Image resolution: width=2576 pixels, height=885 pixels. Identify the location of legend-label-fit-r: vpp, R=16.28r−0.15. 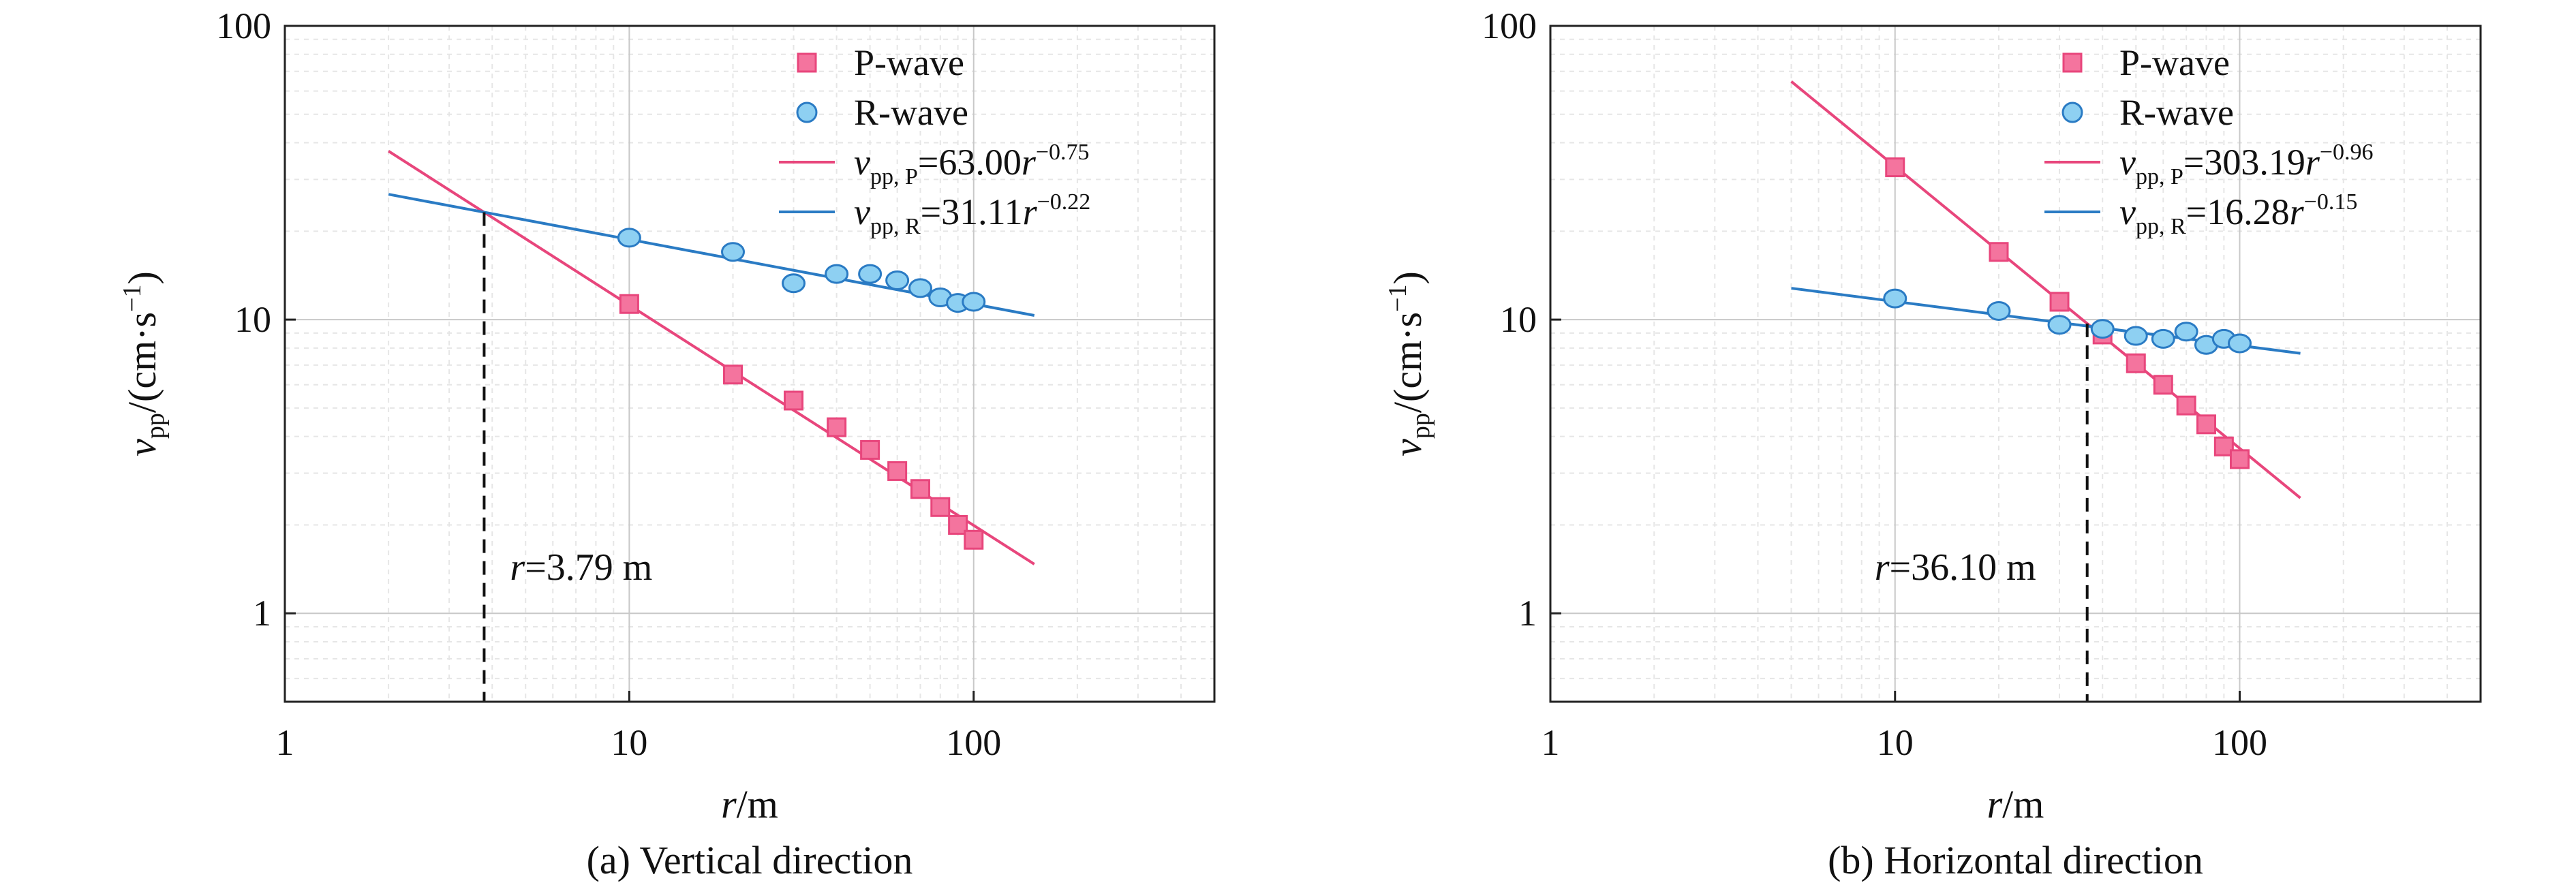
(2238, 214).